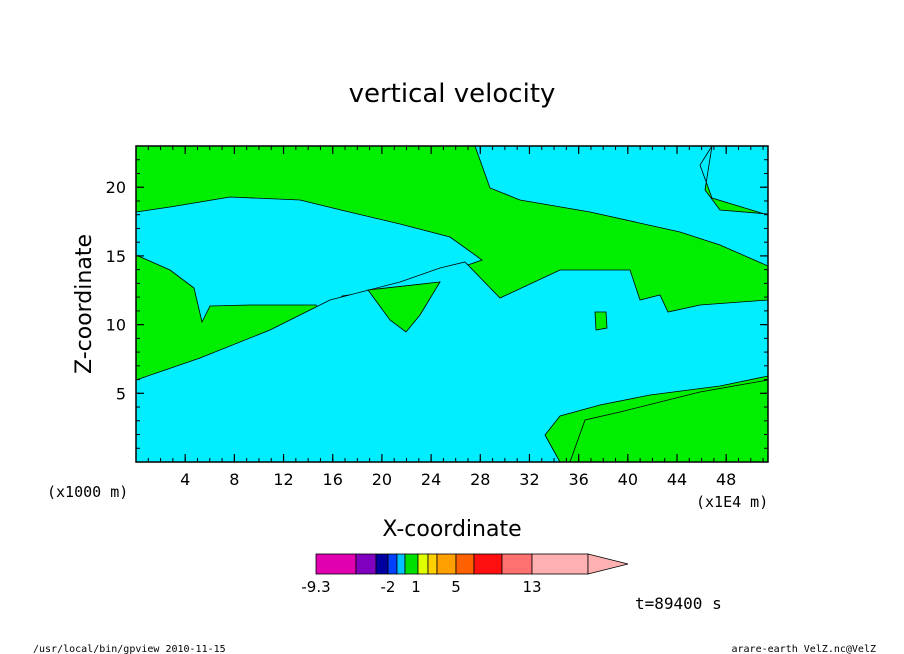  I want to click on x-tick-label: 40, so click(628, 479).